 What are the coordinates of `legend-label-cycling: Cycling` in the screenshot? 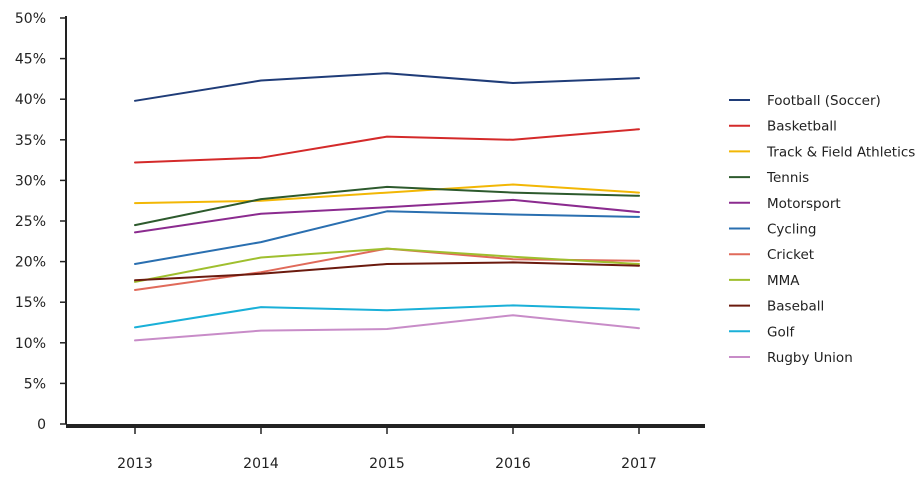 It's located at (791, 230).